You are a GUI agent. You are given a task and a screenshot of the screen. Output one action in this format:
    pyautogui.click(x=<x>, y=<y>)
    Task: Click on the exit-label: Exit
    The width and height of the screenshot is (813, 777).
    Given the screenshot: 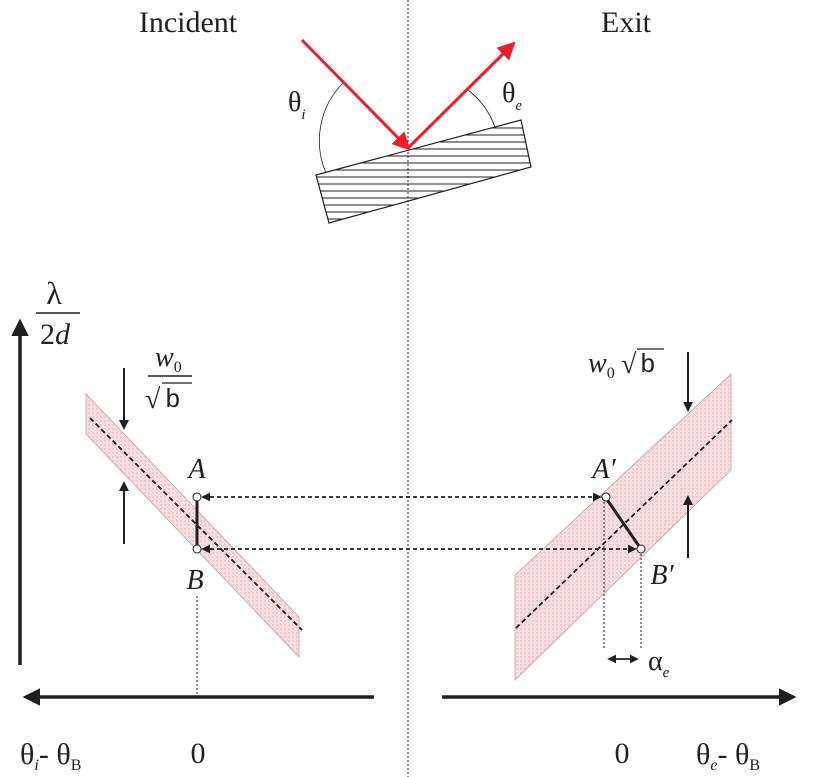 What is the action you would take?
    pyautogui.click(x=626, y=22)
    